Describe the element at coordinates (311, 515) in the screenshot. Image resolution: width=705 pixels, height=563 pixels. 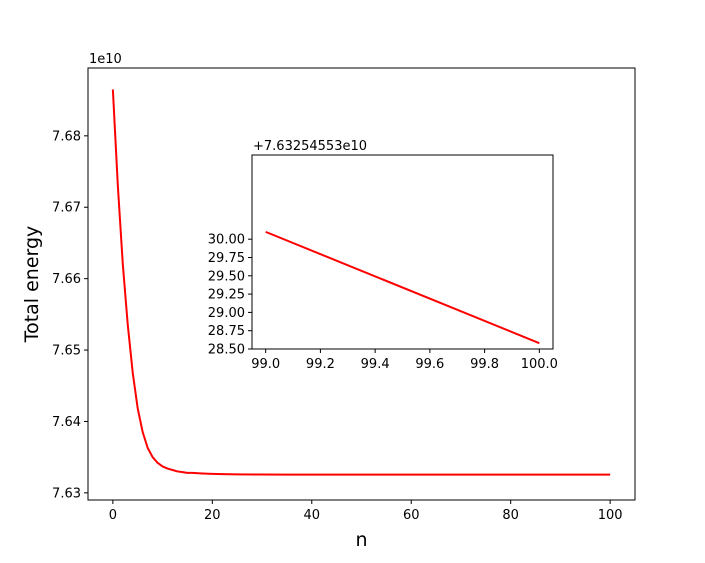
I see `main-x-tick-label: 40` at that location.